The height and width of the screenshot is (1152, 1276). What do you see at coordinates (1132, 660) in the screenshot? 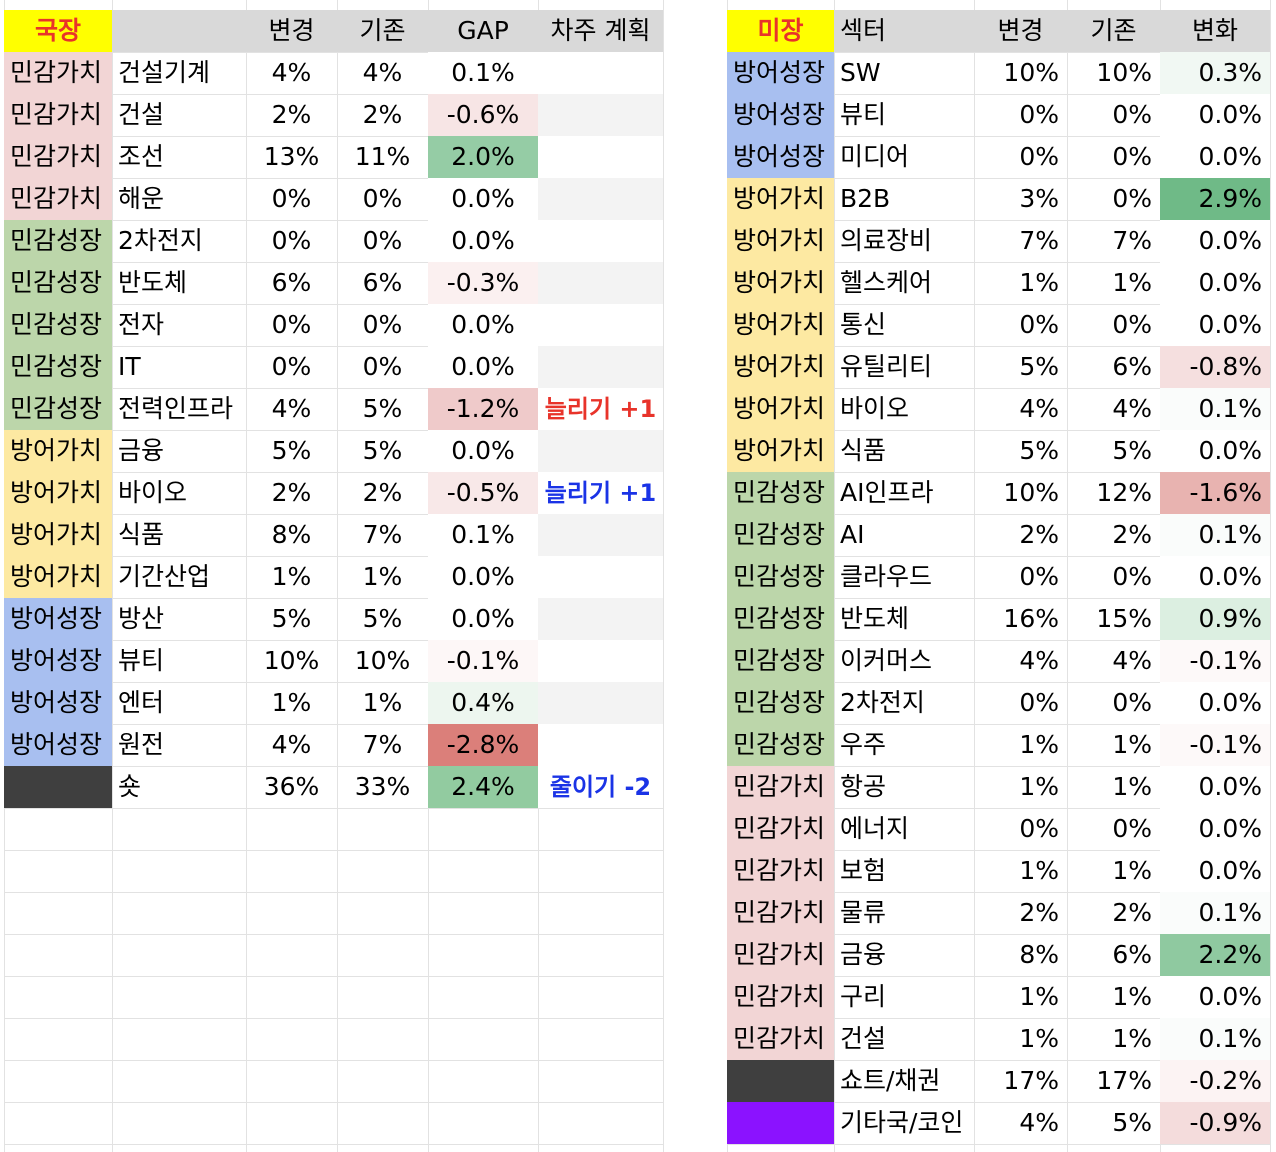
I see `us-old-weight-cell: 4%` at bounding box center [1132, 660].